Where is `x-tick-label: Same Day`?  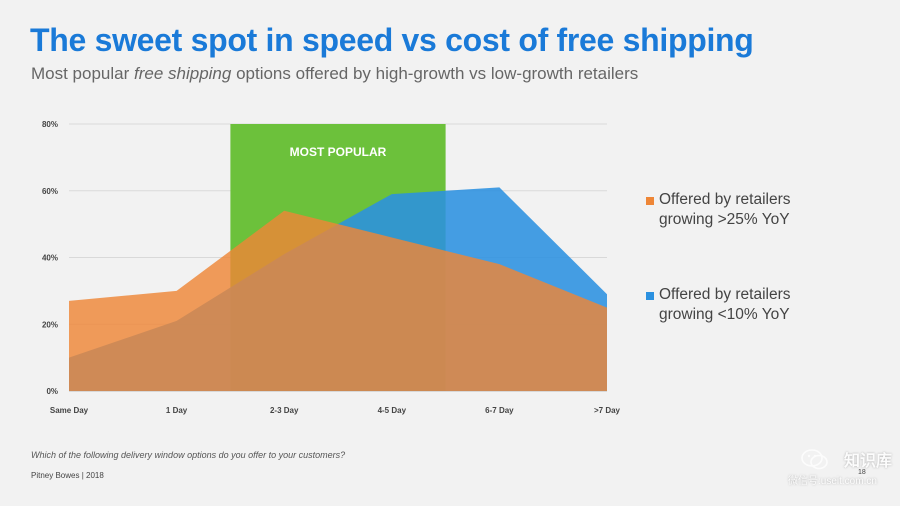 x-tick-label: Same Day is located at coordinates (69, 410).